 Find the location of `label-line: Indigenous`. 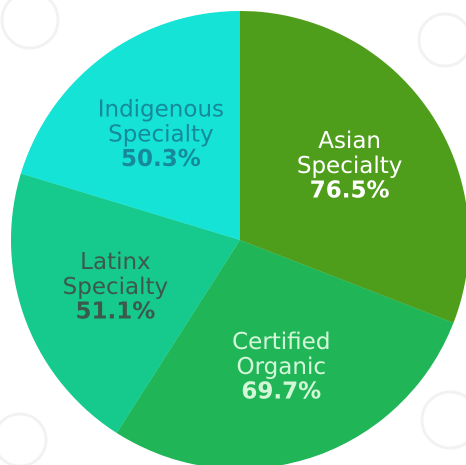

label-line: Indigenous is located at coordinates (161, 109).